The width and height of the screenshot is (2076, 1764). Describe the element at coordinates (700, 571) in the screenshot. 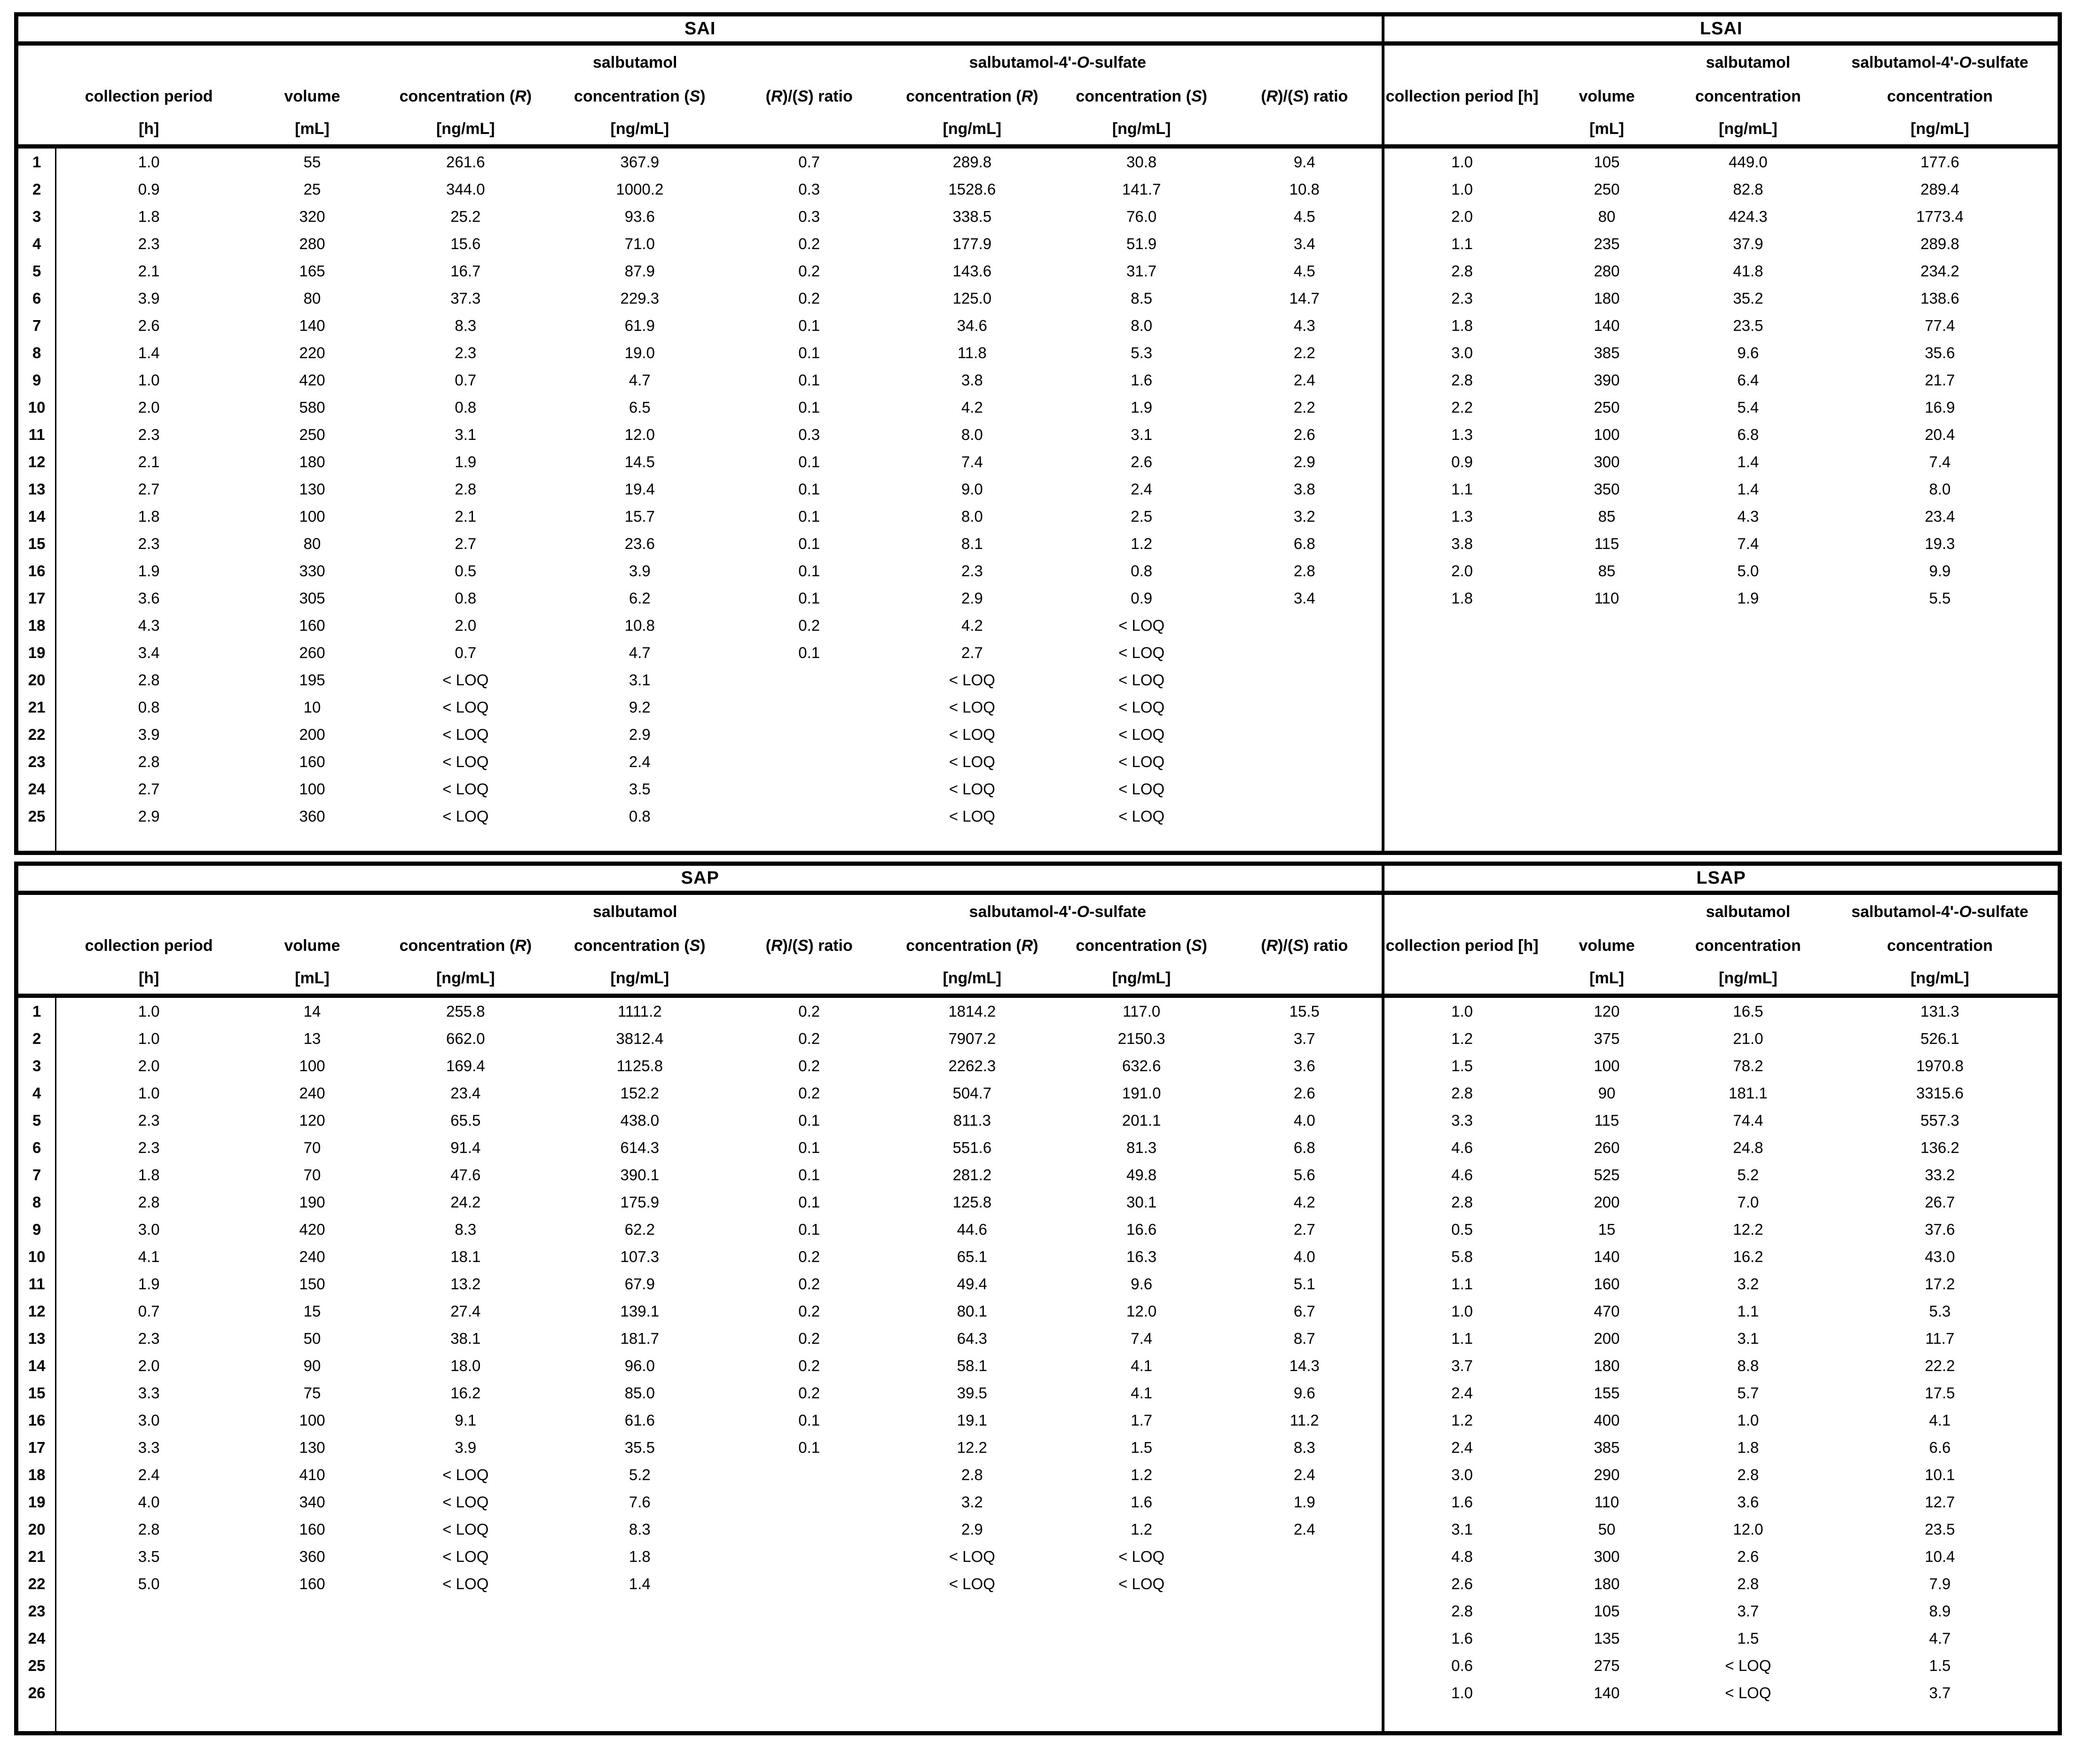

I see `table-row: 16 1.9 330 0.5 3.9 0.1 2.3 0.8 2.8` at that location.